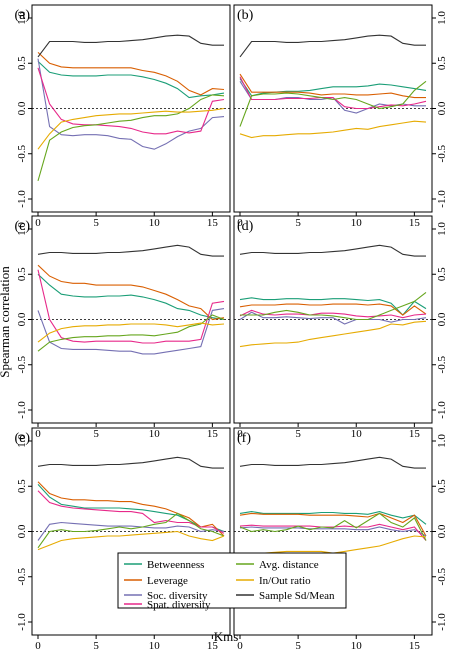  I want to click on legend-label: Spat. diversity, so click(179, 605).